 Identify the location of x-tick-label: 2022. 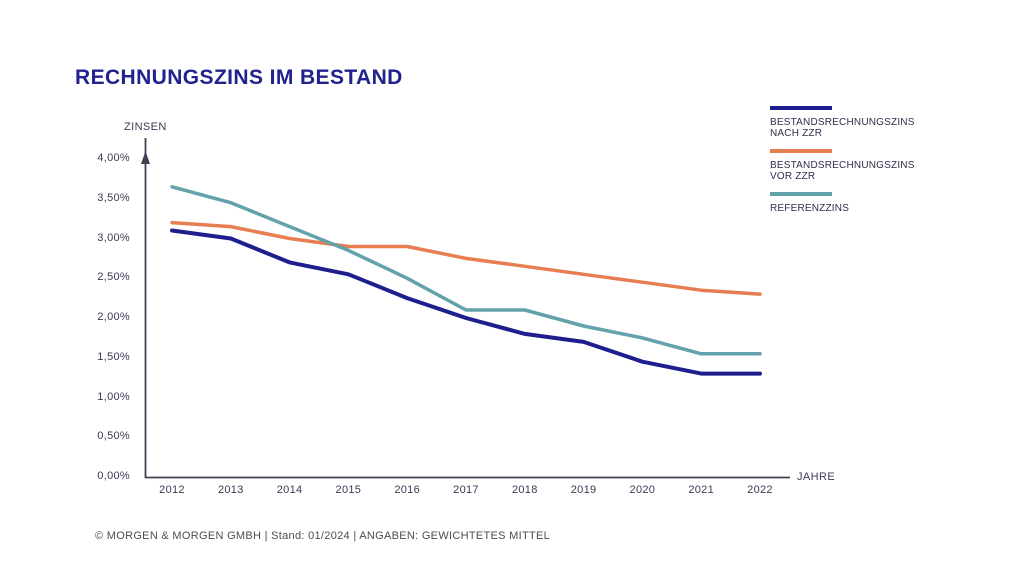
(760, 490).